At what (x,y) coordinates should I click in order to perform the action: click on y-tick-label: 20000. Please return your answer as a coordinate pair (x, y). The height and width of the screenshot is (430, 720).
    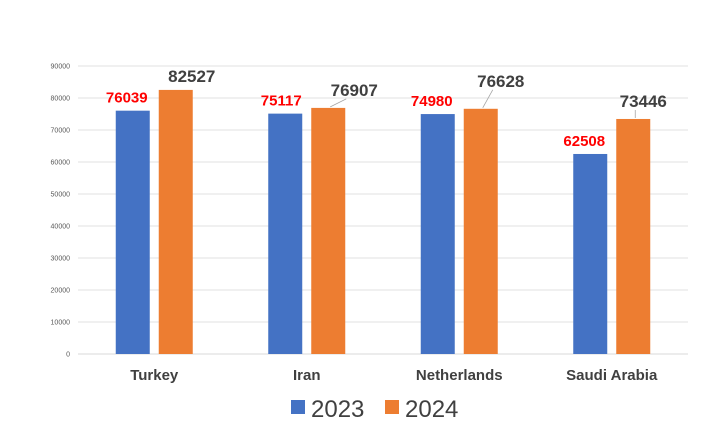
    Looking at the image, I should click on (61, 291).